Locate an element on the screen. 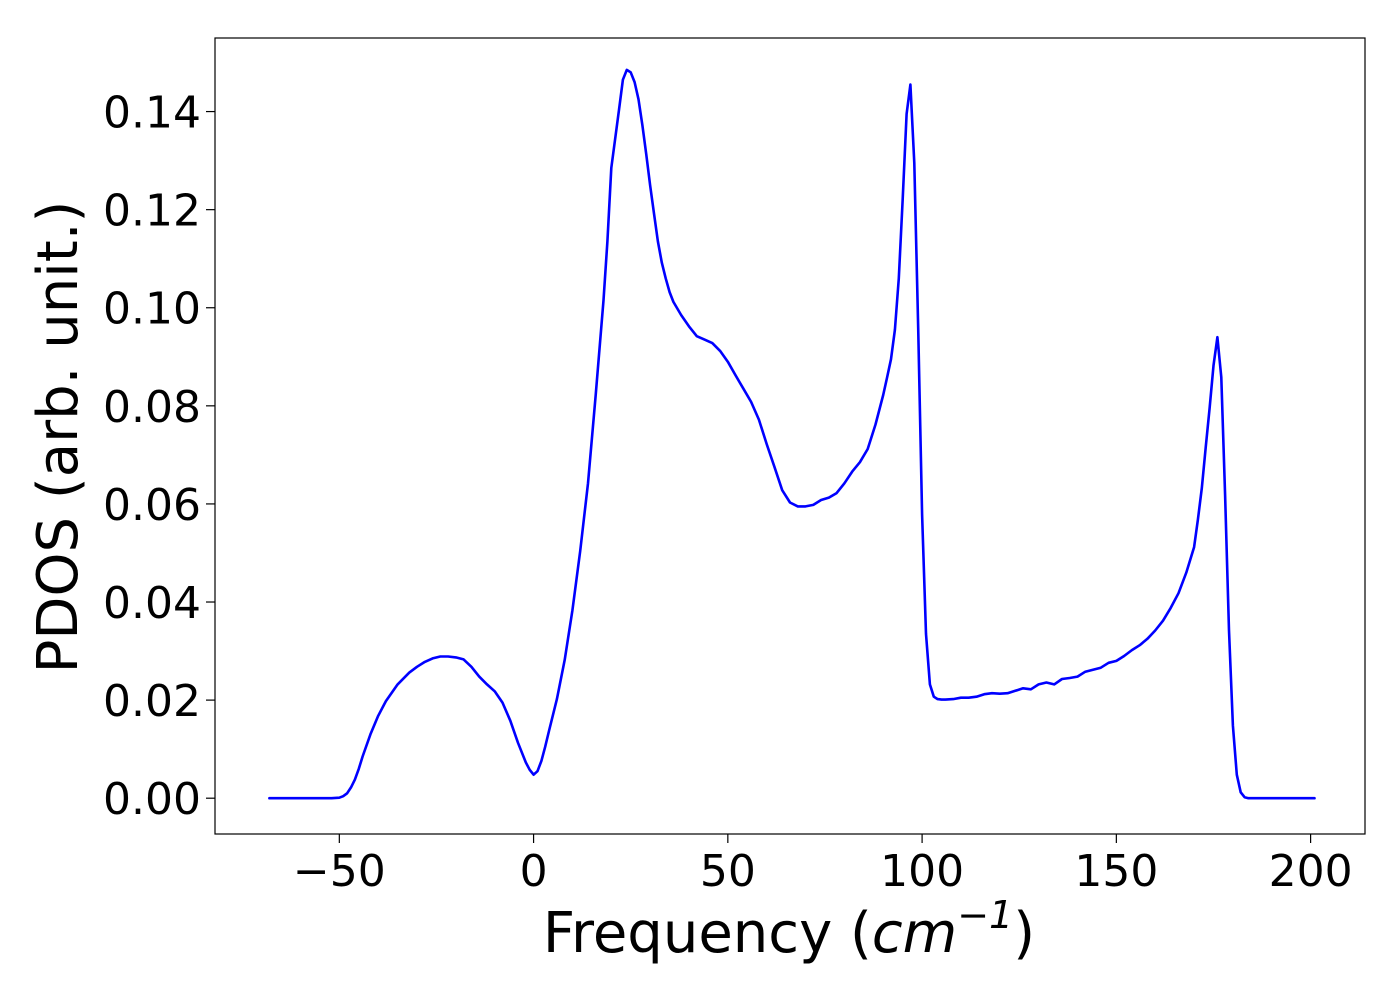  y-tick-label: 0.04 is located at coordinates (152, 603).